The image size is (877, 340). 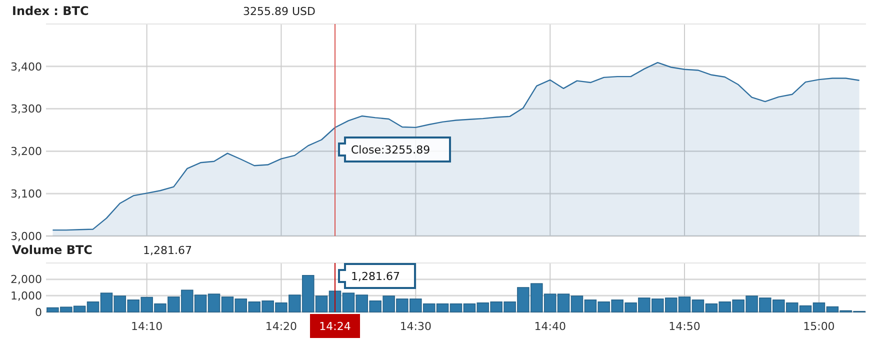 What do you see at coordinates (375, 276) in the screenshot?
I see `annotation: 1,281.67` at bounding box center [375, 276].